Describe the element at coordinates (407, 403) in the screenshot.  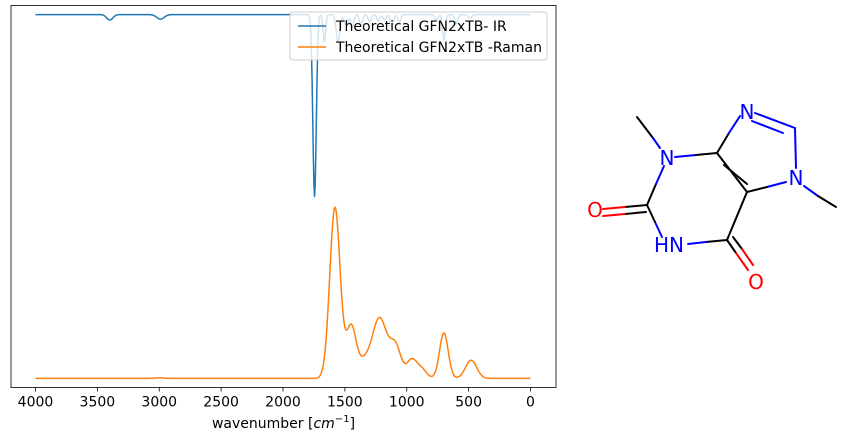
I see `x-tick-label: 1000` at that location.